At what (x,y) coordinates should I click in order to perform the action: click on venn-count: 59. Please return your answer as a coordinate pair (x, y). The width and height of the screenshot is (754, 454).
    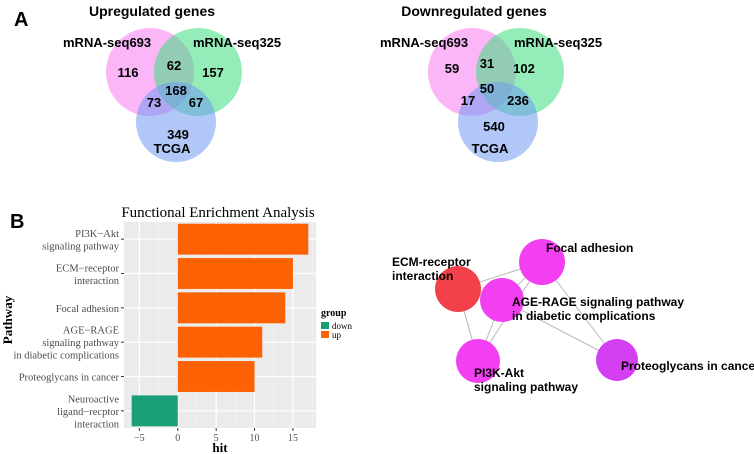
    Looking at the image, I should click on (452, 68).